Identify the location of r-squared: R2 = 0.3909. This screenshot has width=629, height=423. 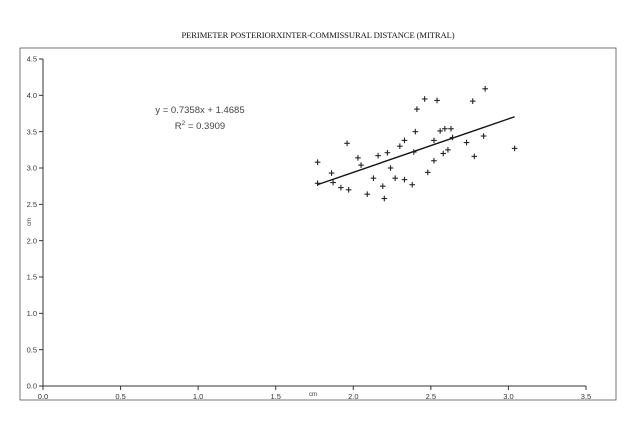
(200, 126).